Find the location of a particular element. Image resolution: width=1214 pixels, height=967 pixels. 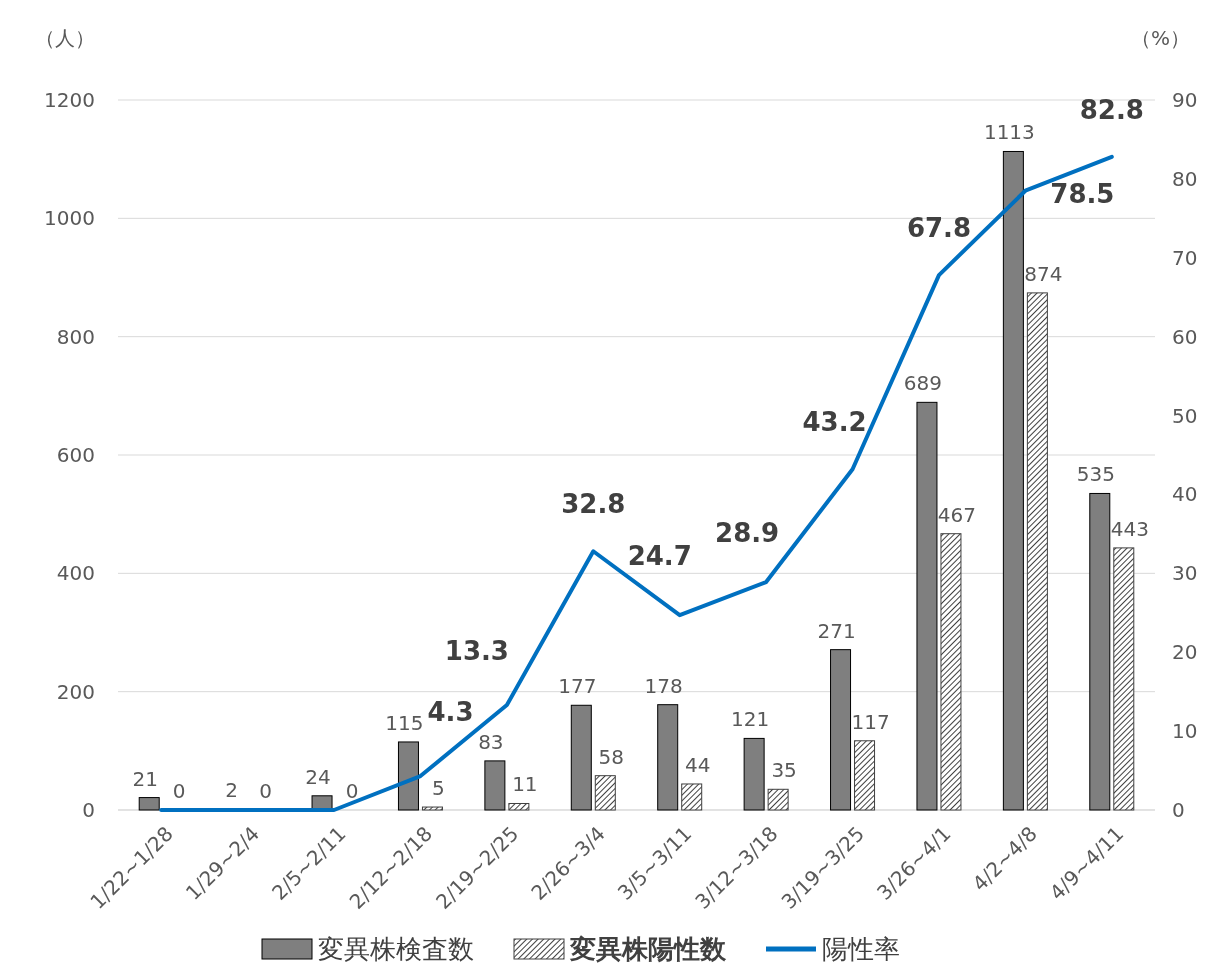

y2-tick-label: 20 is located at coordinates (1185, 652).